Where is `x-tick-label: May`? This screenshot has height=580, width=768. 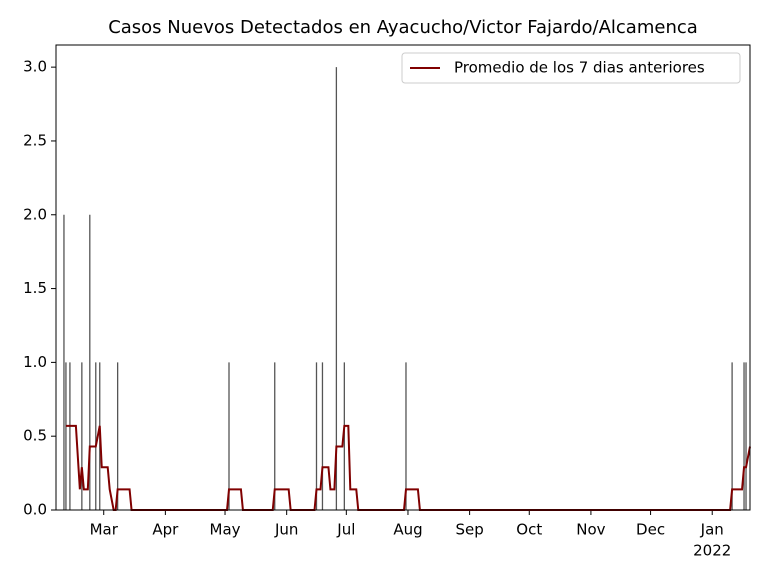
x-tick-label: May is located at coordinates (225, 530).